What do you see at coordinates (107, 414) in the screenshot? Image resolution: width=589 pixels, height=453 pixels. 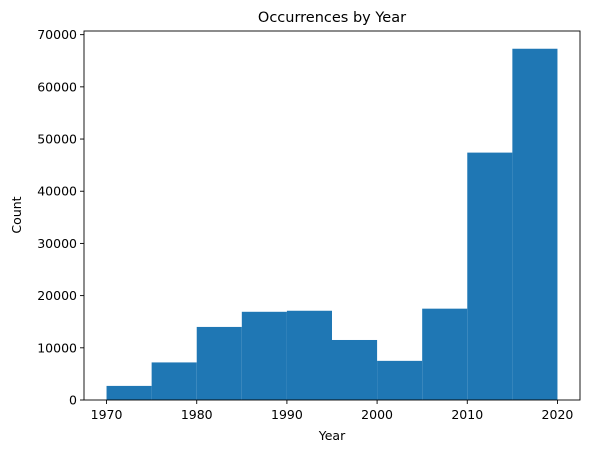 I see `x-tick-label: 1970` at bounding box center [107, 414].